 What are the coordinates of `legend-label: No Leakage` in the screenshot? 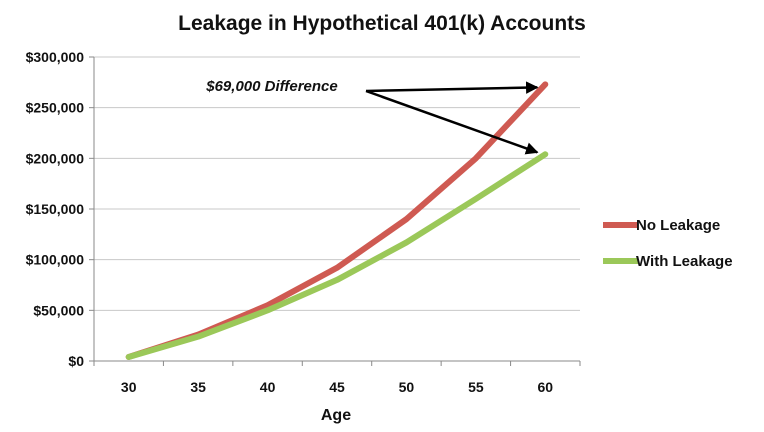 It's located at (678, 225).